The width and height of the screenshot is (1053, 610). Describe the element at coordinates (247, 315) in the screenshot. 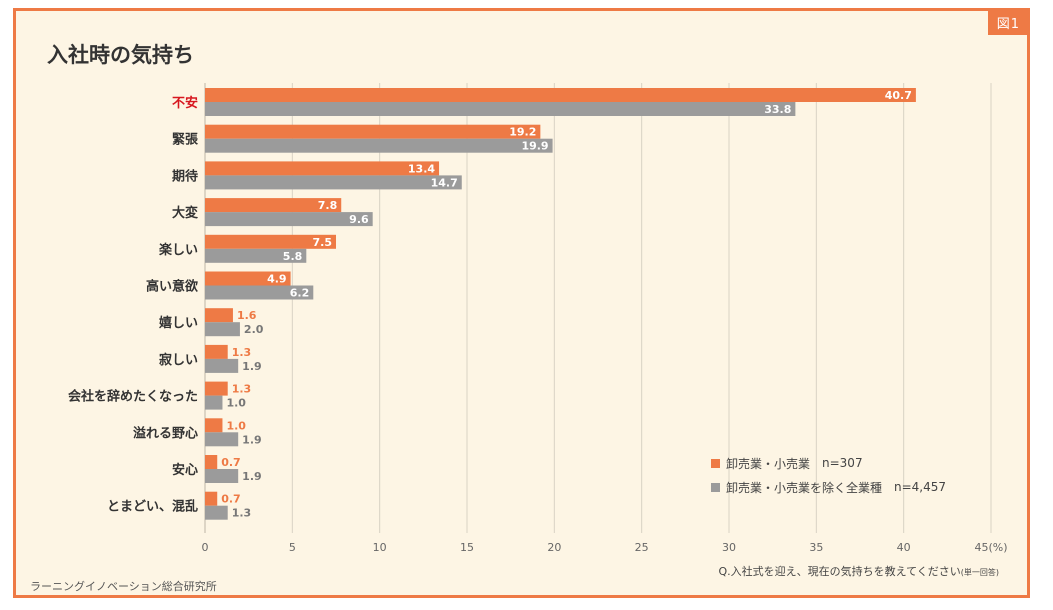

I see `data-label-series1: 1.6` at that location.